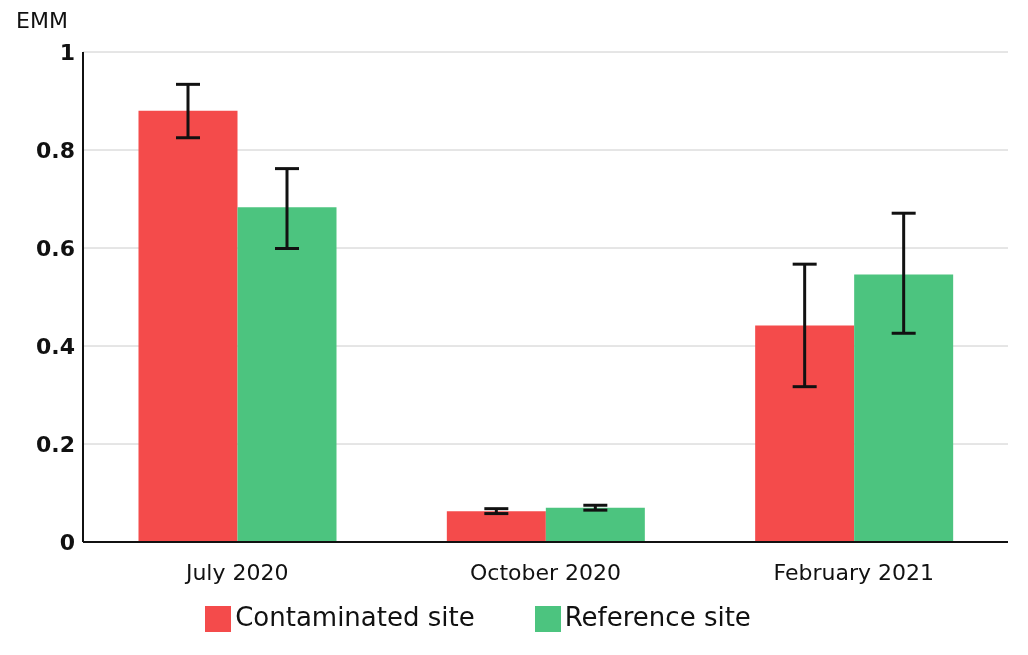 The width and height of the screenshot is (1028, 655). I want to click on y-tick-label: 0.6, so click(55, 248).